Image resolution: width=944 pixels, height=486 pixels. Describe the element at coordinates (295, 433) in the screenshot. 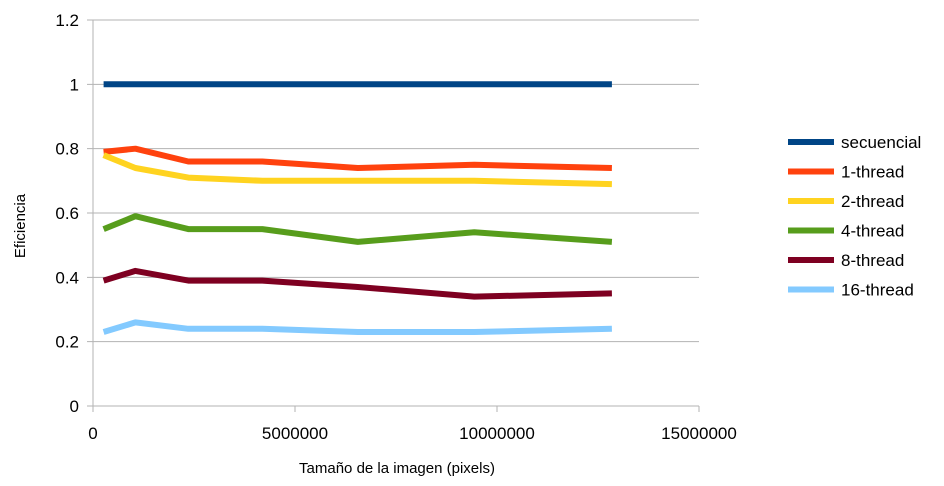

I see `x-tick-label: 5000000` at that location.